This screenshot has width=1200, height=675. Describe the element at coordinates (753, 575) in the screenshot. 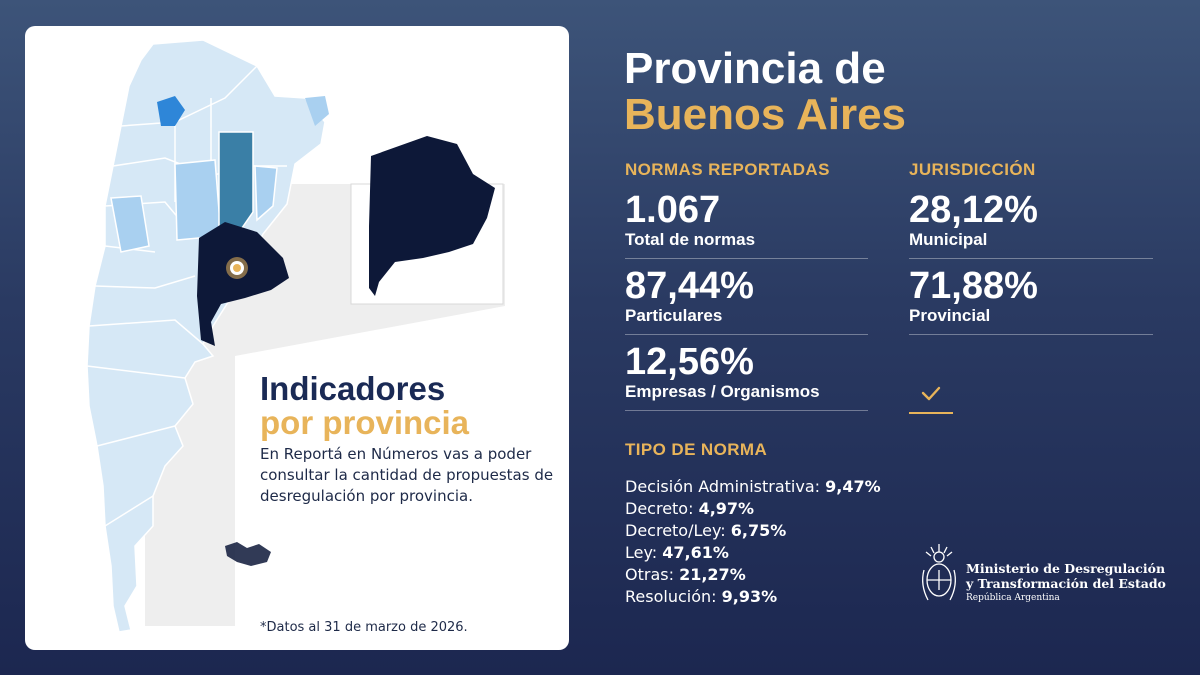

I see `list-item: Otras: 21,27%` at that location.